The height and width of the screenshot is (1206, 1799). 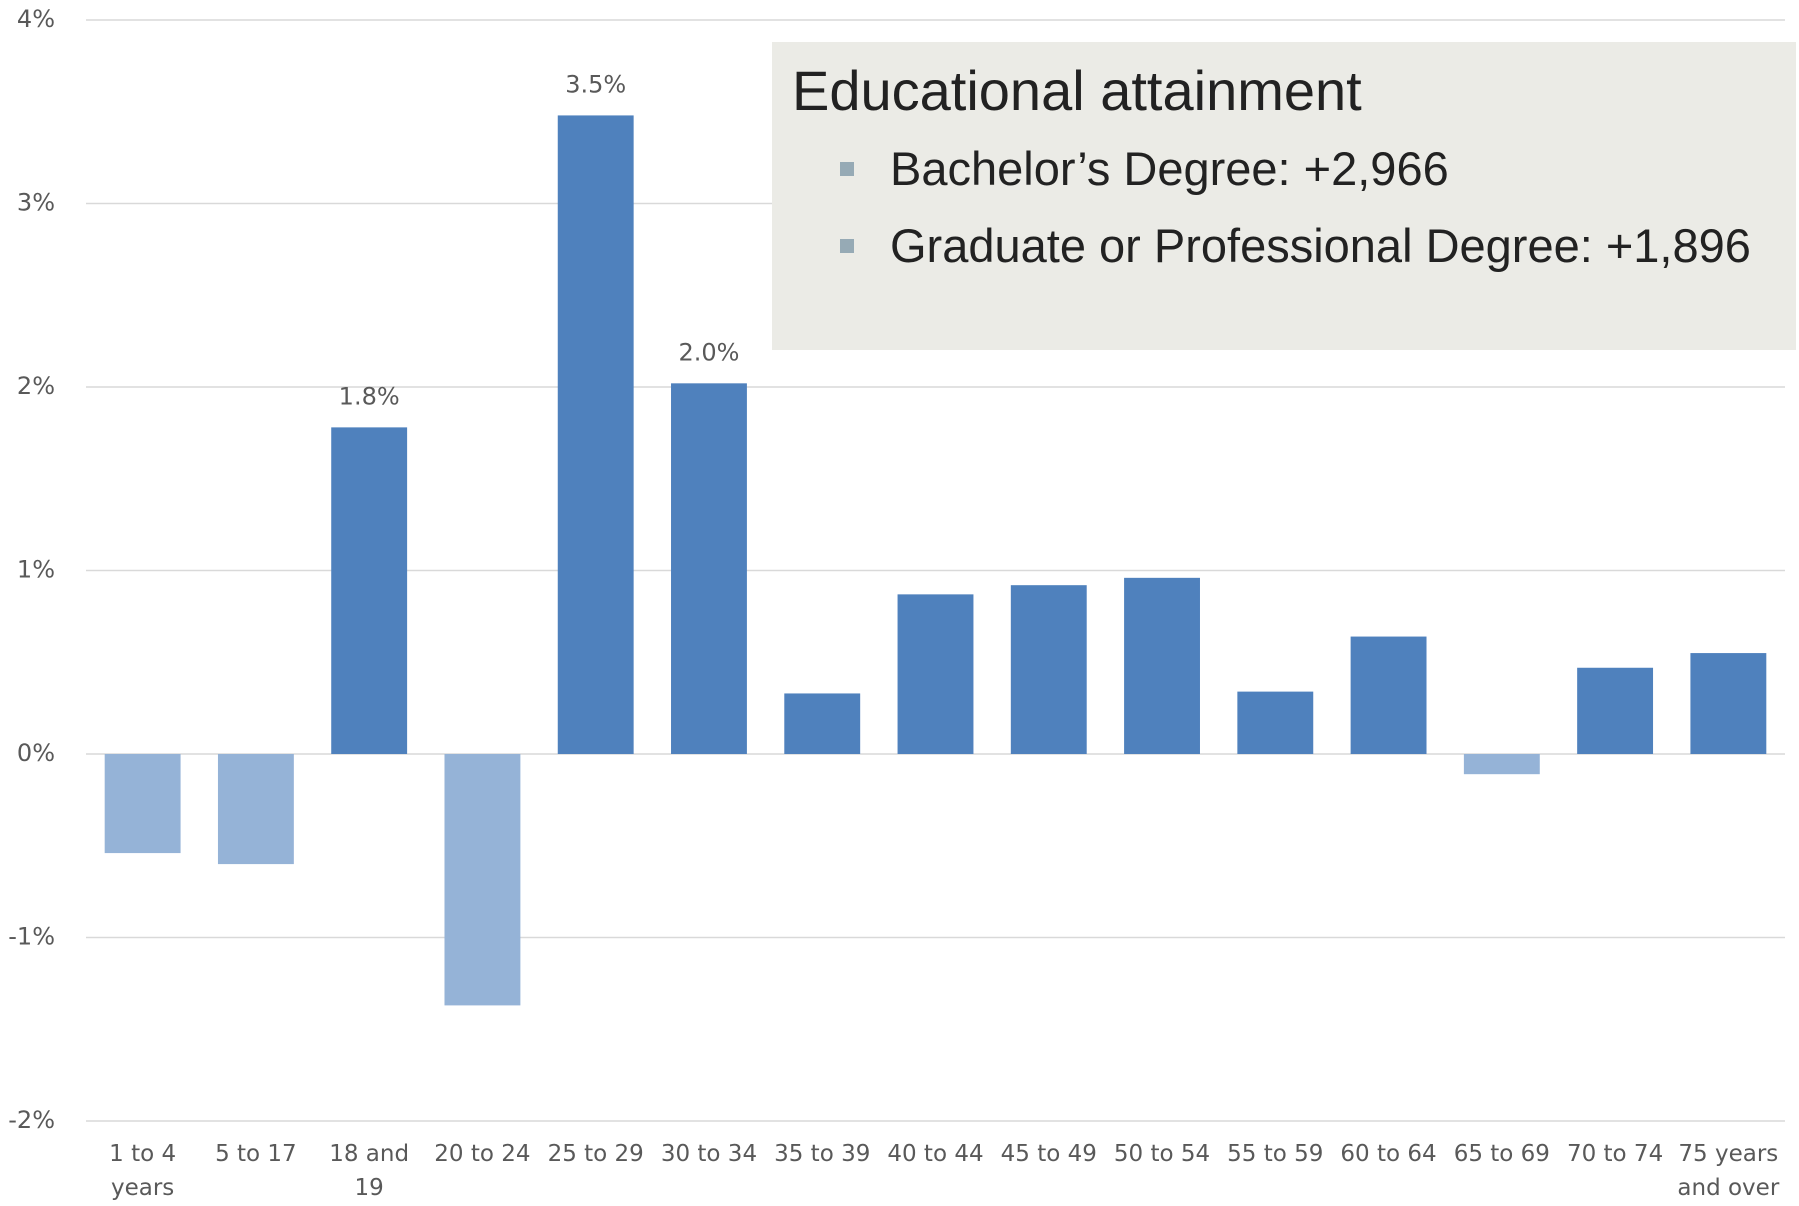 What do you see at coordinates (595, 1154) in the screenshot?
I see `x-tick-label: 25 to 29` at bounding box center [595, 1154].